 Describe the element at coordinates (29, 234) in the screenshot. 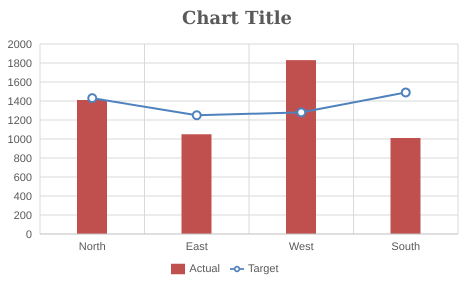

I see `y-tick-label: 0` at that location.